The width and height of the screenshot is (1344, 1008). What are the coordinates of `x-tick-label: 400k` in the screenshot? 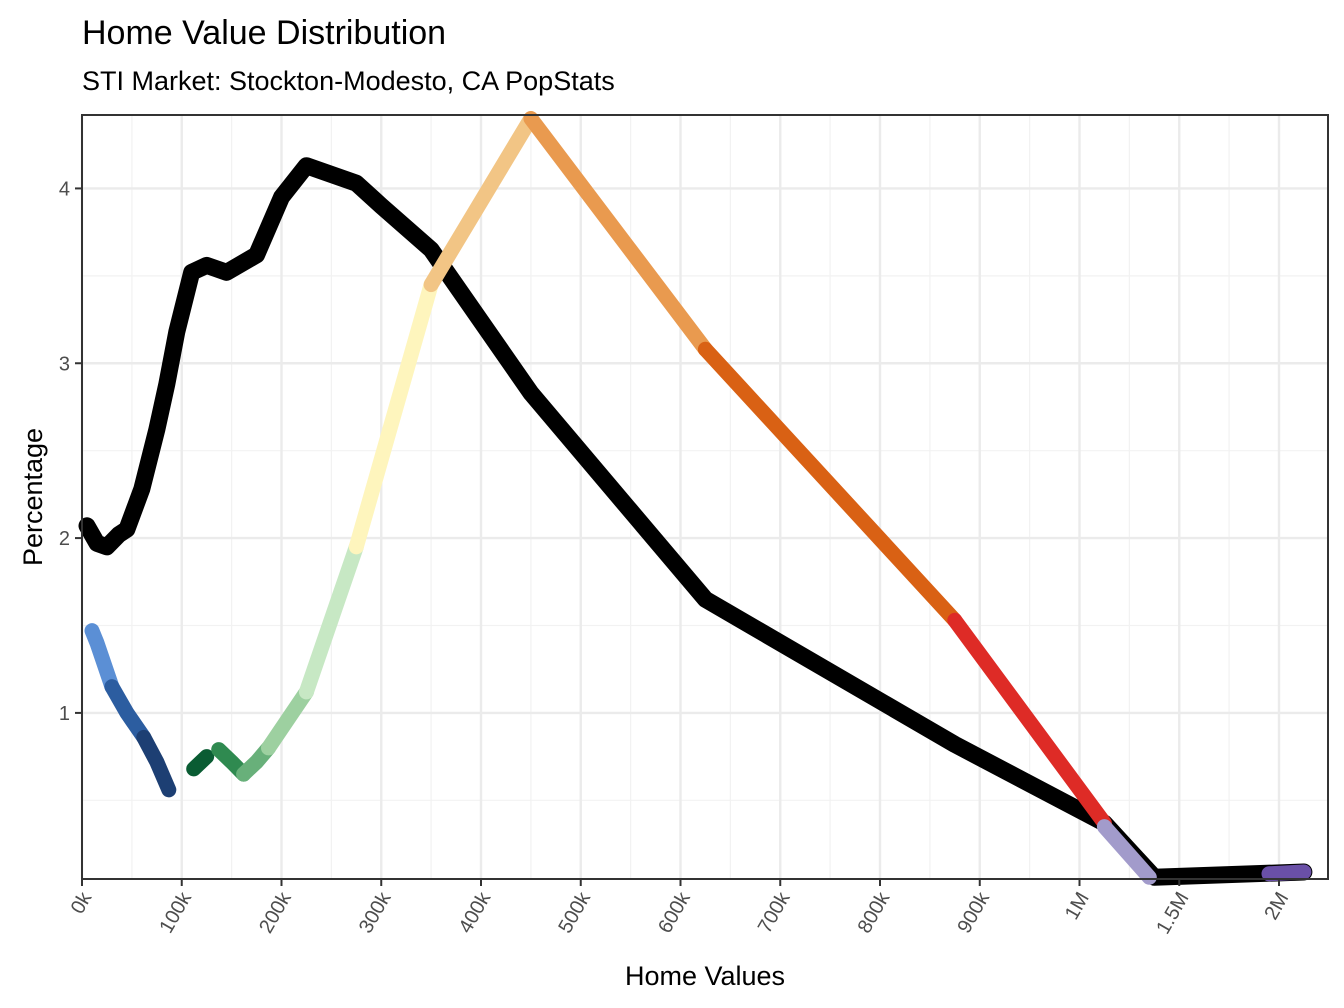 It's located at (475, 912).